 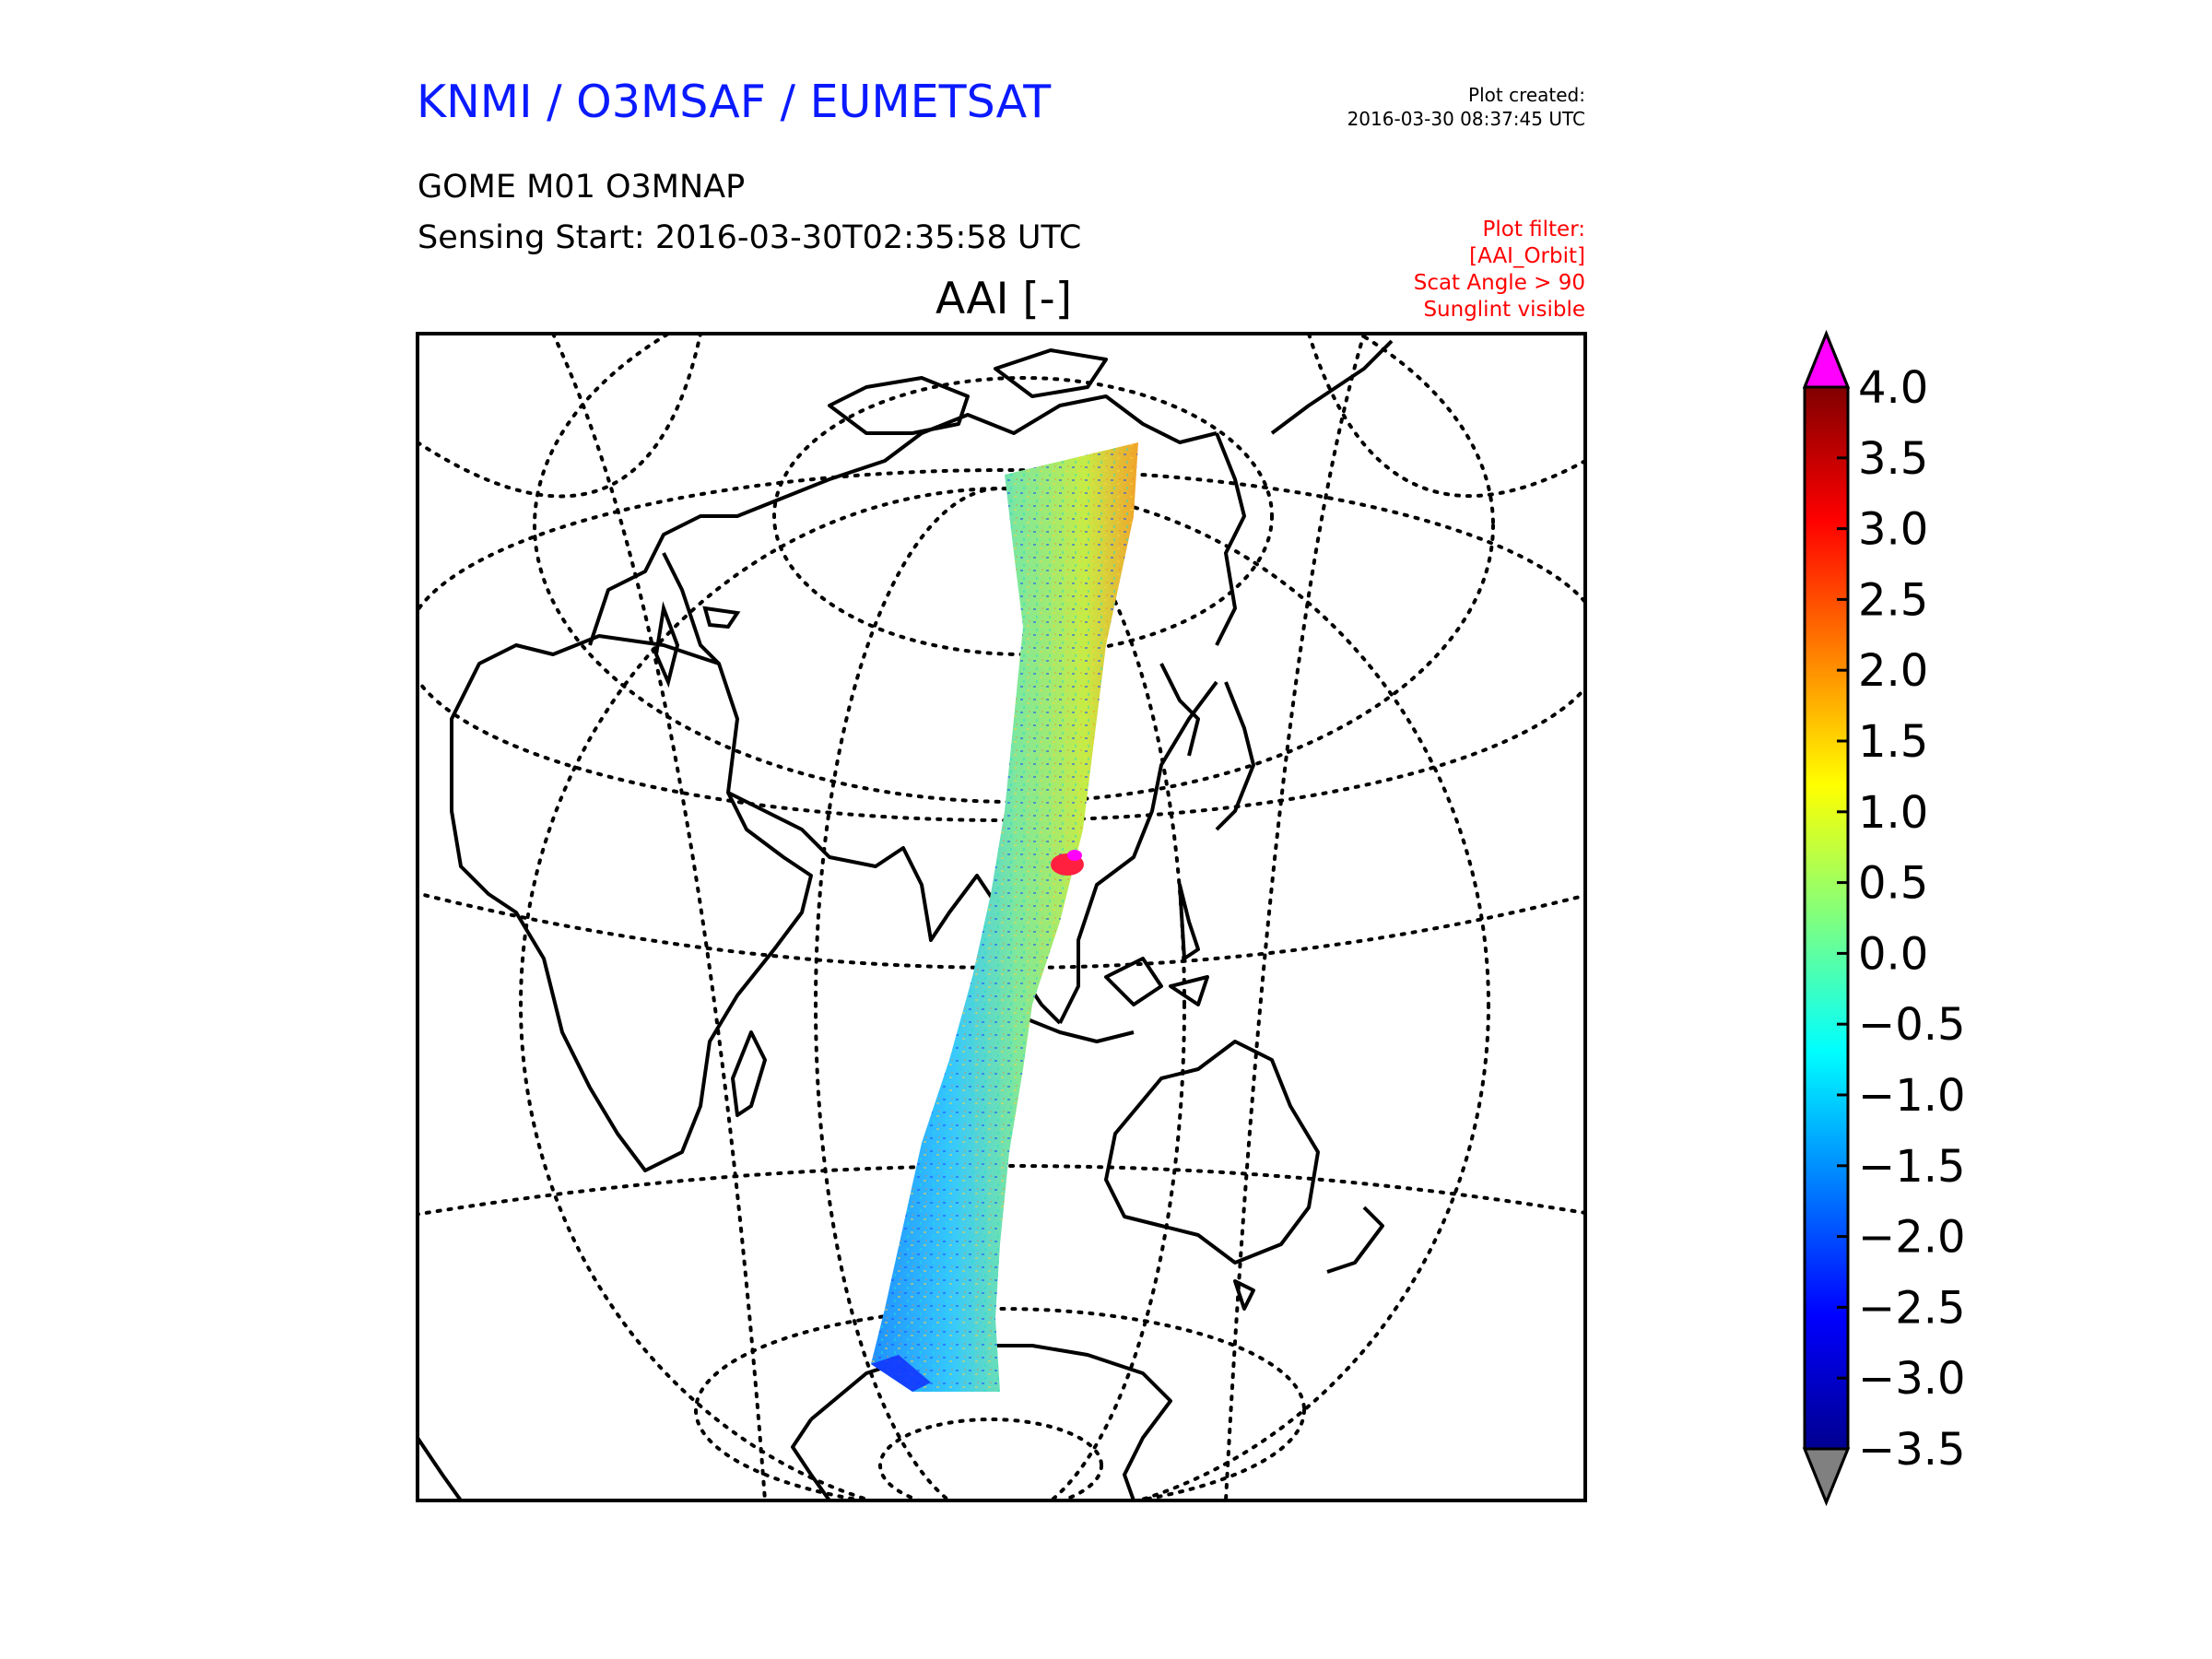 I want to click on colorbar-gradient, so click(x=1826, y=918).